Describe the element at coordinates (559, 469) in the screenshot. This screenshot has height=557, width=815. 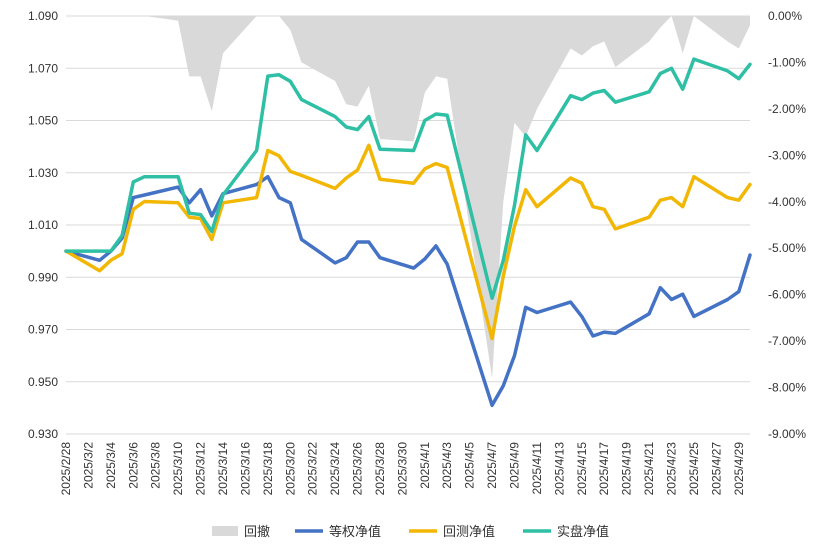
I see `x-tick-label: 2025/4/13` at that location.